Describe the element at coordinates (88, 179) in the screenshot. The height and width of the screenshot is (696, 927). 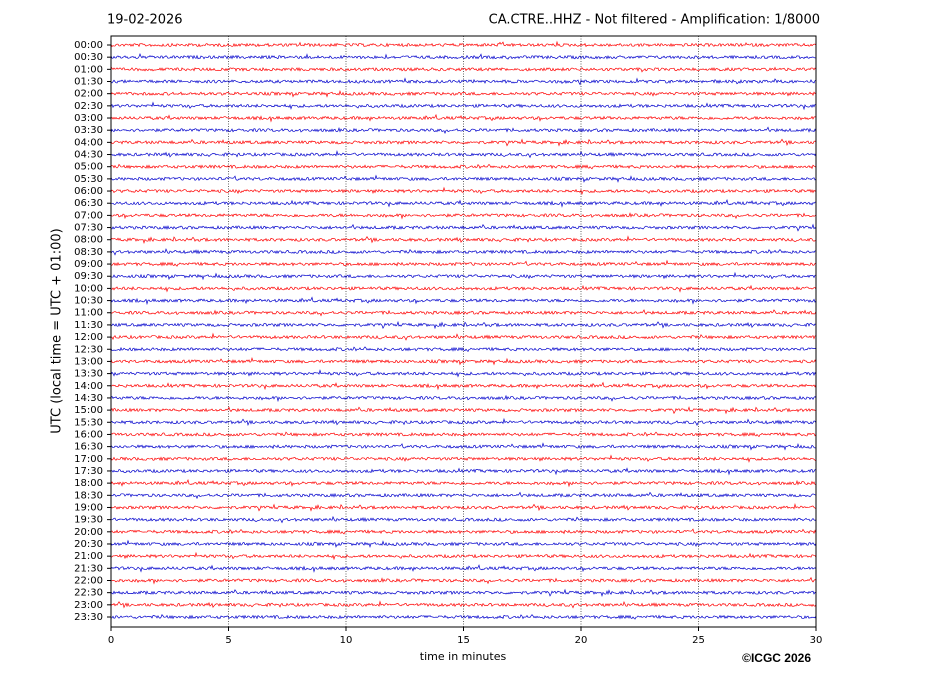
I see `y-tick-label: 05:30` at that location.